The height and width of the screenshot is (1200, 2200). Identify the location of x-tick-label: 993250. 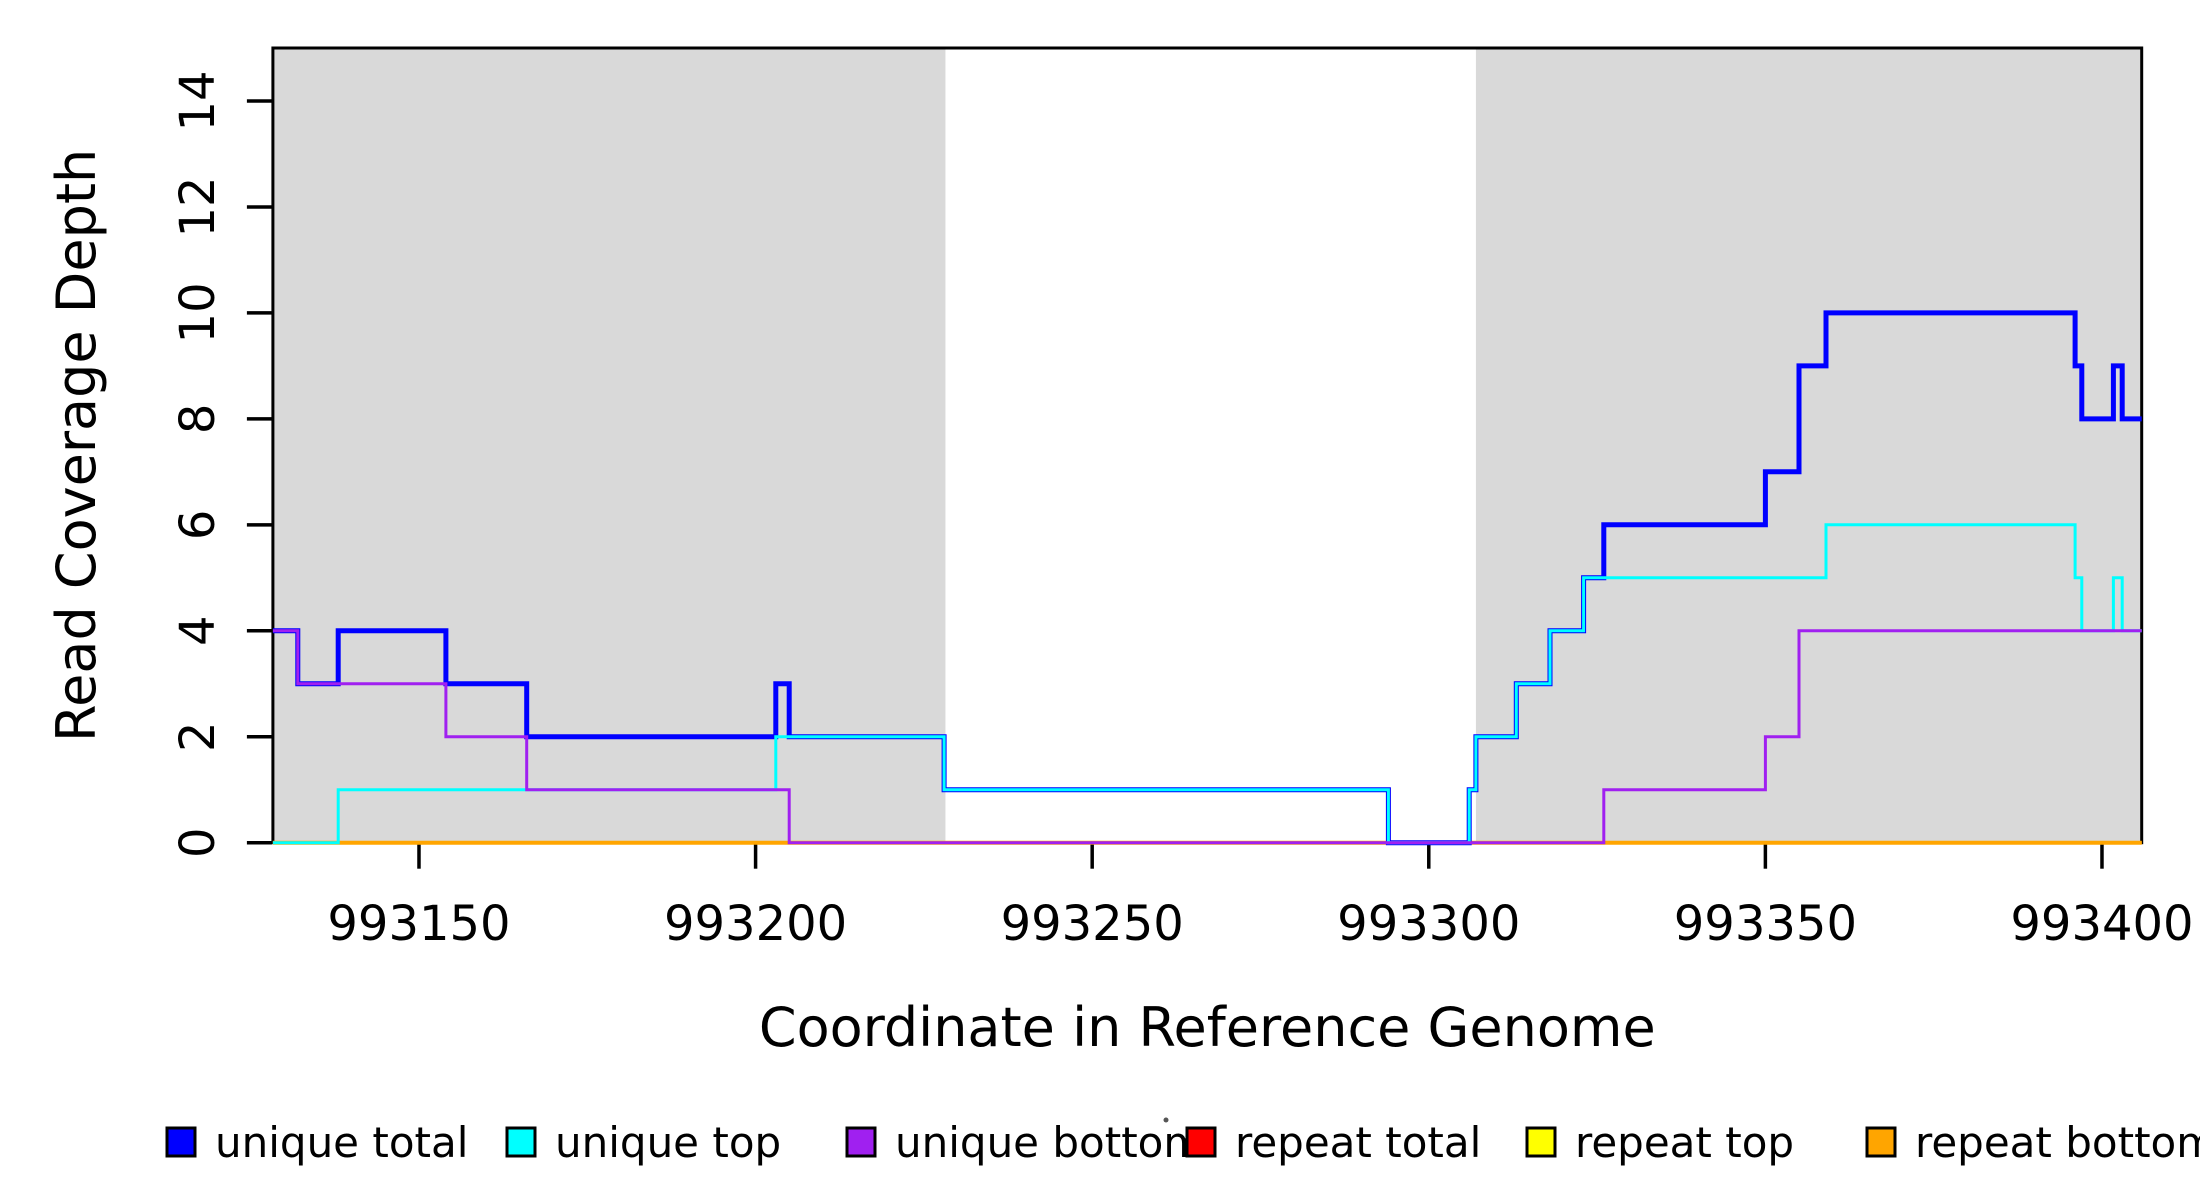
(1092, 924).